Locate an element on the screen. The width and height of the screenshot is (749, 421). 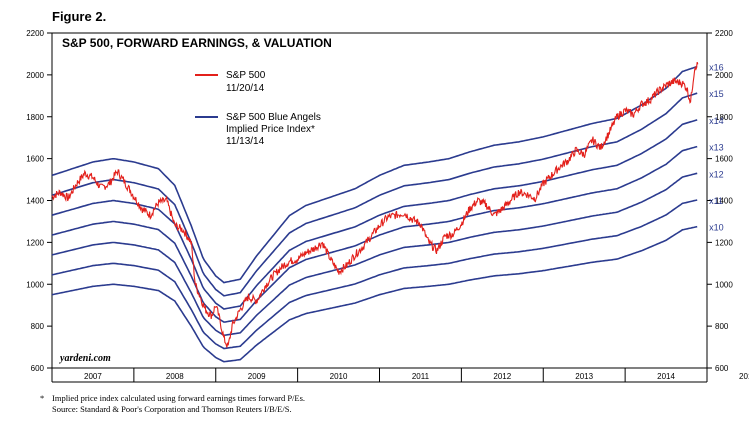
ytick-label-left: 2200 is located at coordinates (35, 33).